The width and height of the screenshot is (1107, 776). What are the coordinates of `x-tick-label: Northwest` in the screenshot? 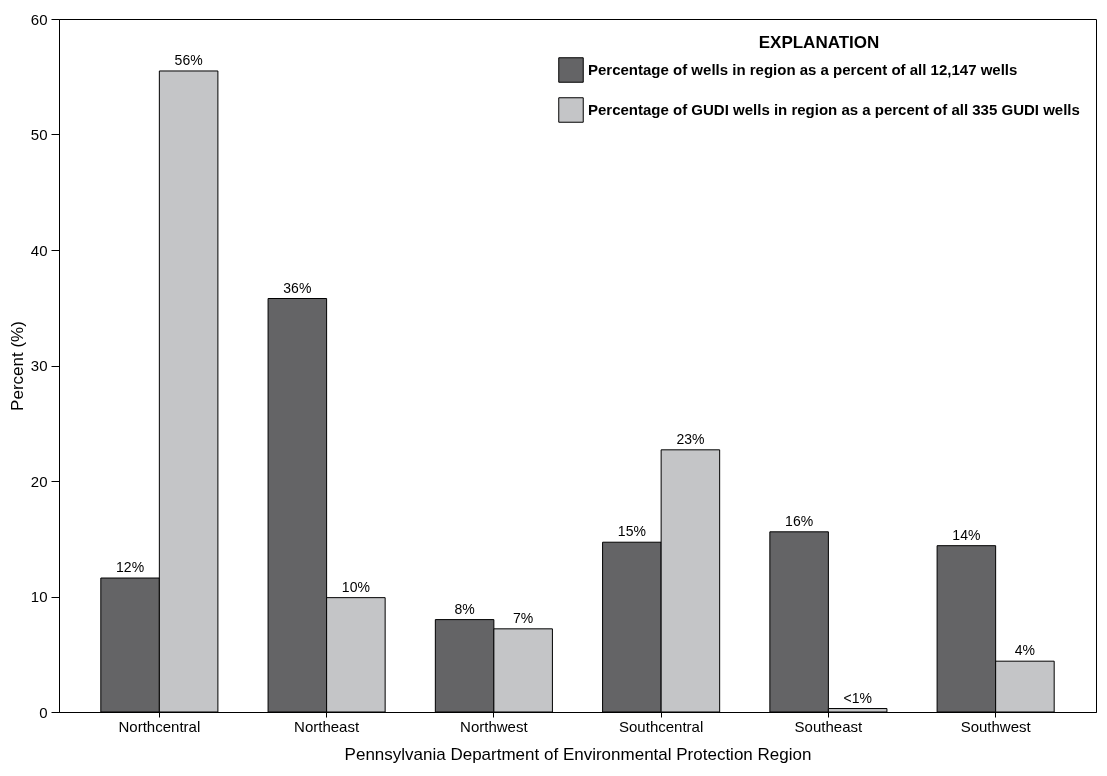 It's located at (494, 726).